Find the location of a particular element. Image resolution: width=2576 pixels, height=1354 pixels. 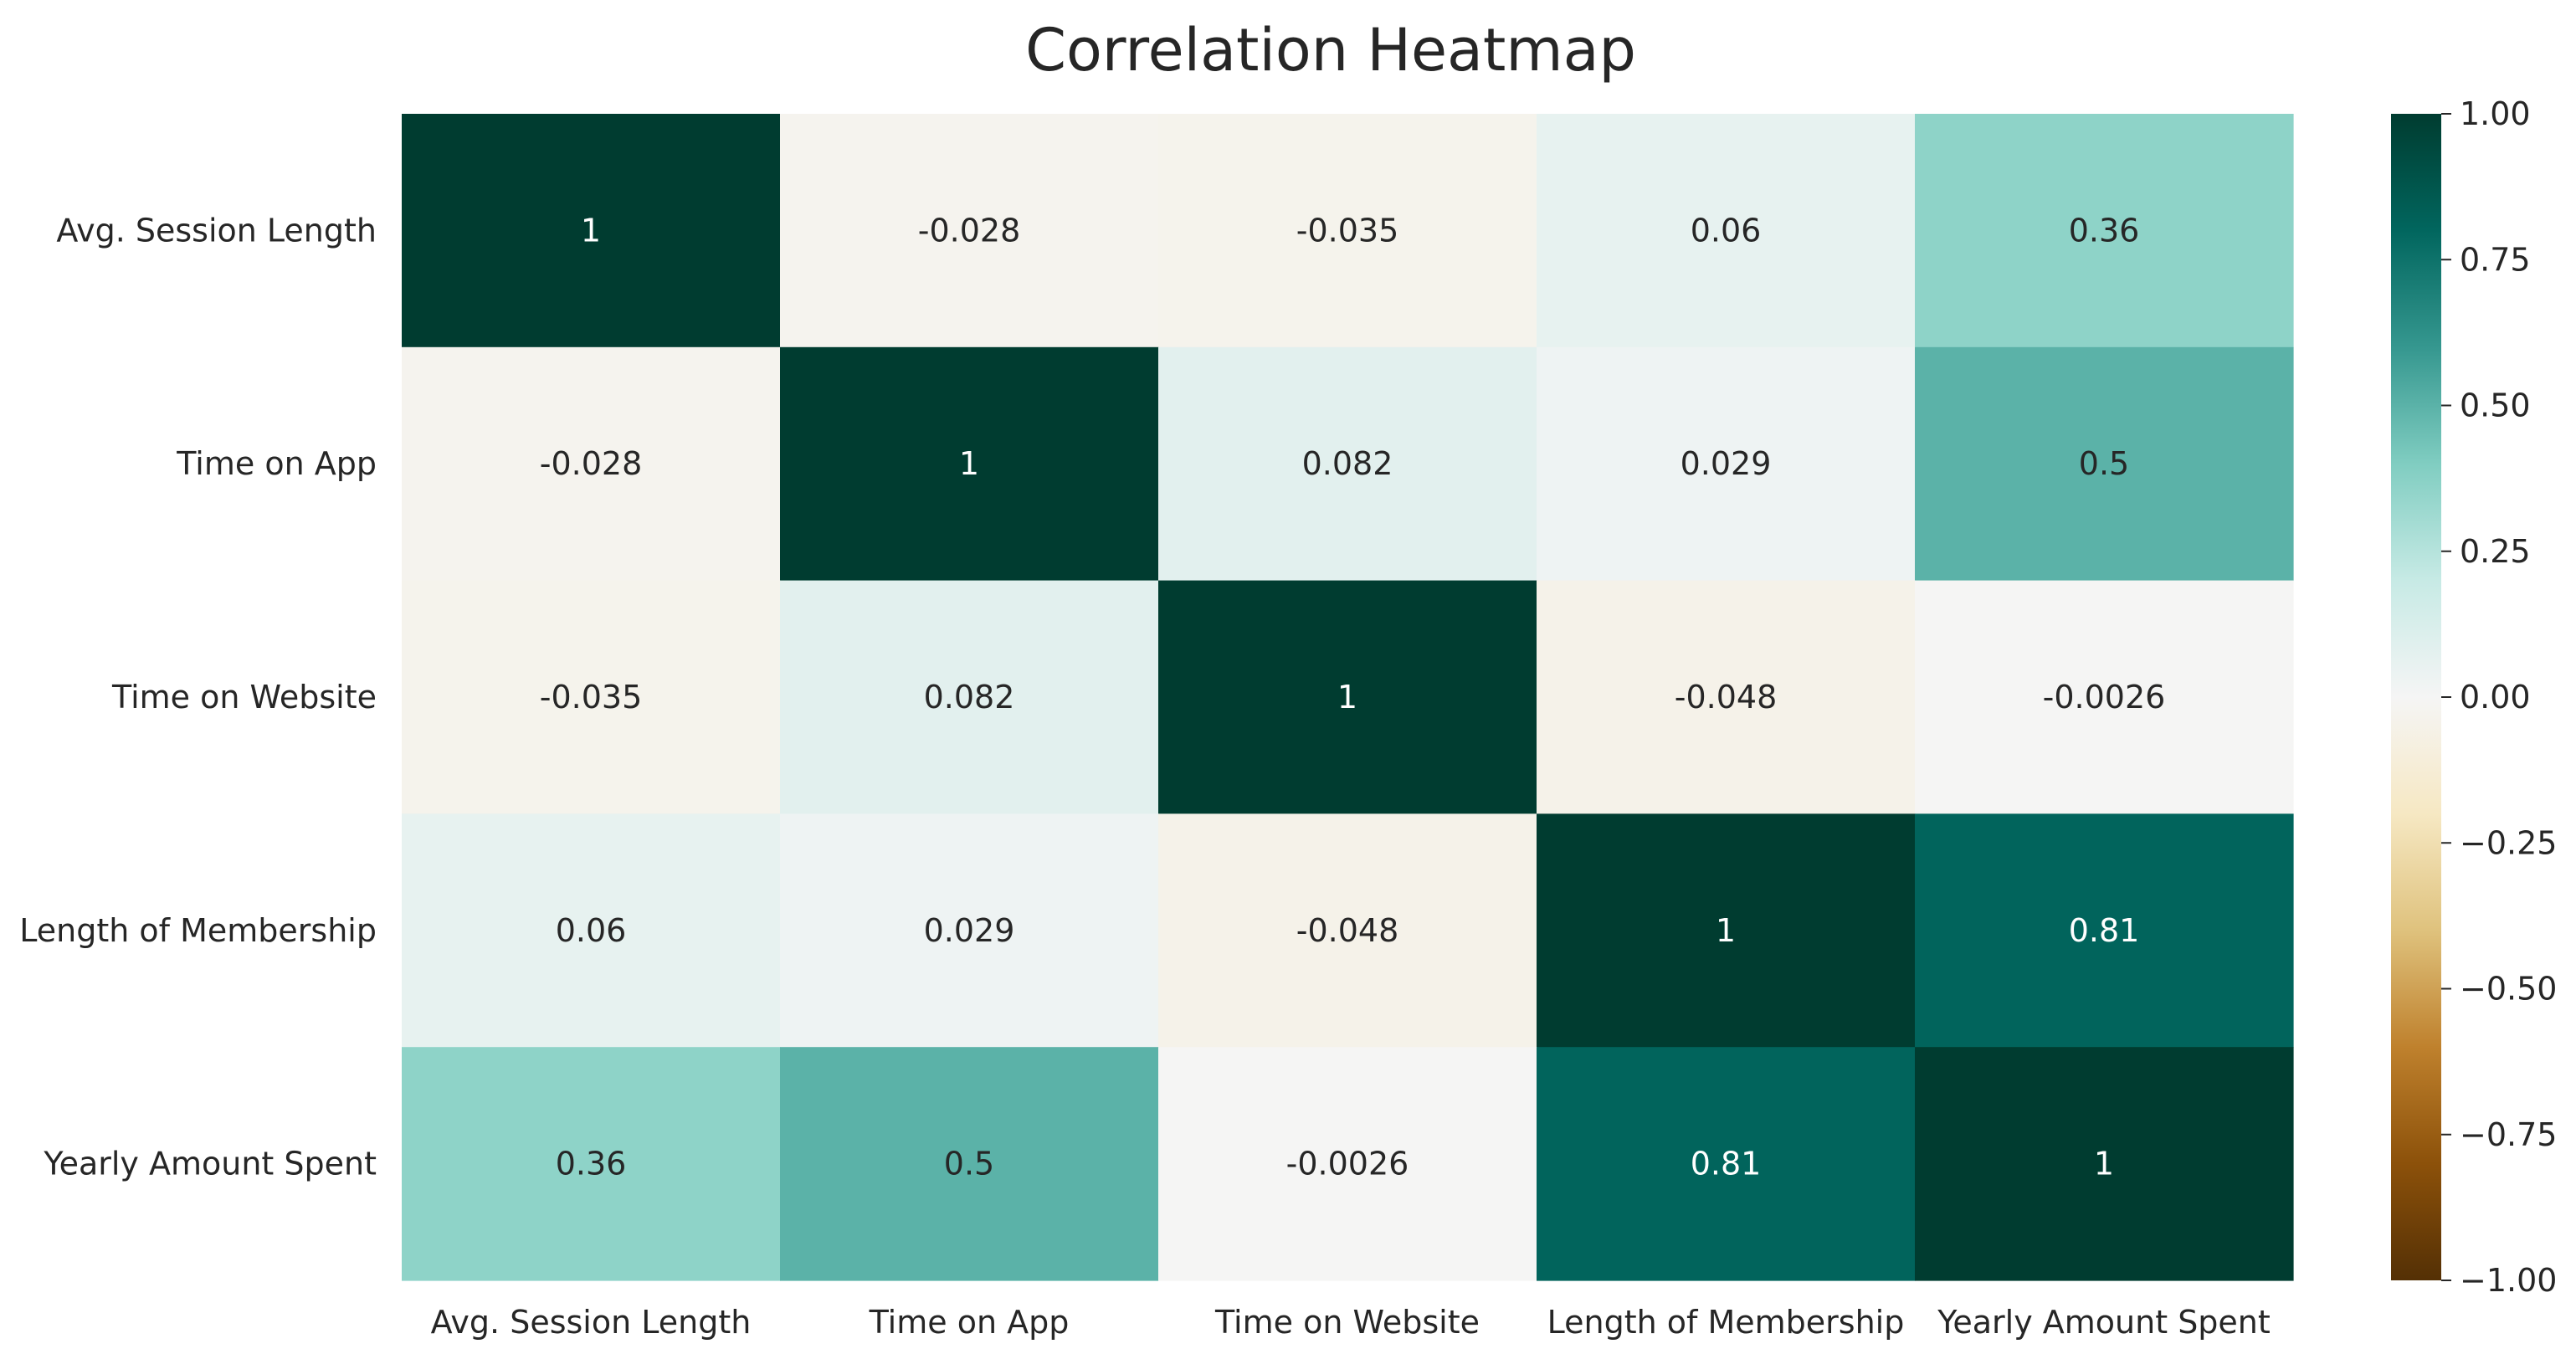

cell-annotation-r2-c3: -0.048 is located at coordinates (1726, 697).